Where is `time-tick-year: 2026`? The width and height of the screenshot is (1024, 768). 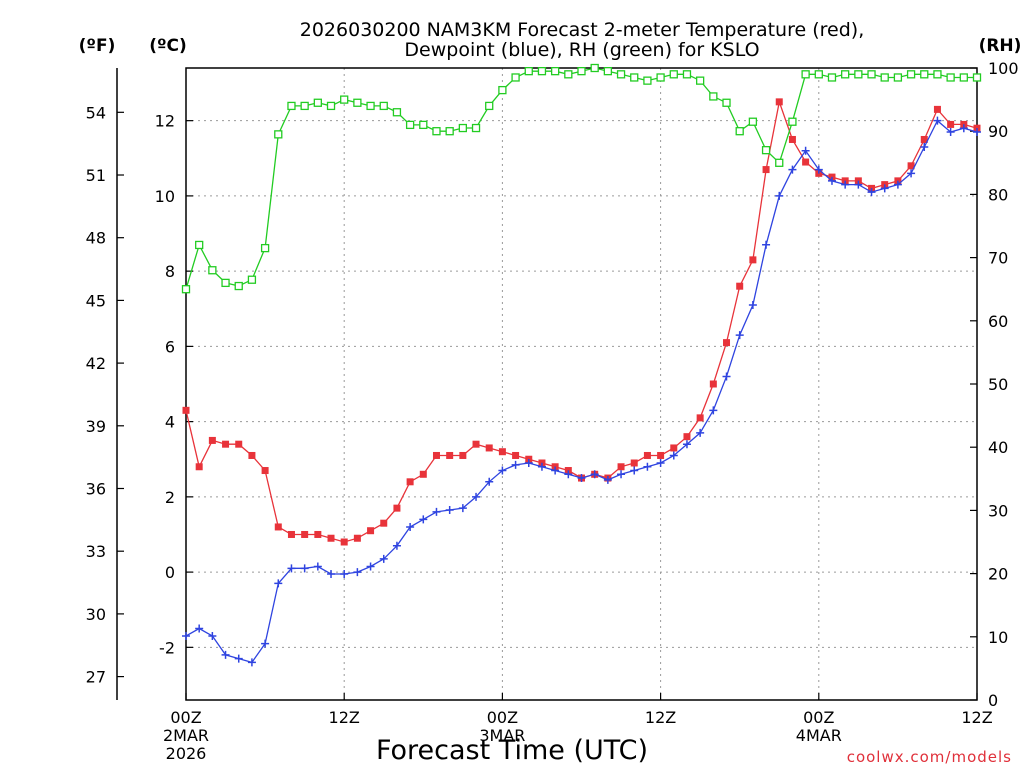 time-tick-year: 2026 is located at coordinates (186, 753).